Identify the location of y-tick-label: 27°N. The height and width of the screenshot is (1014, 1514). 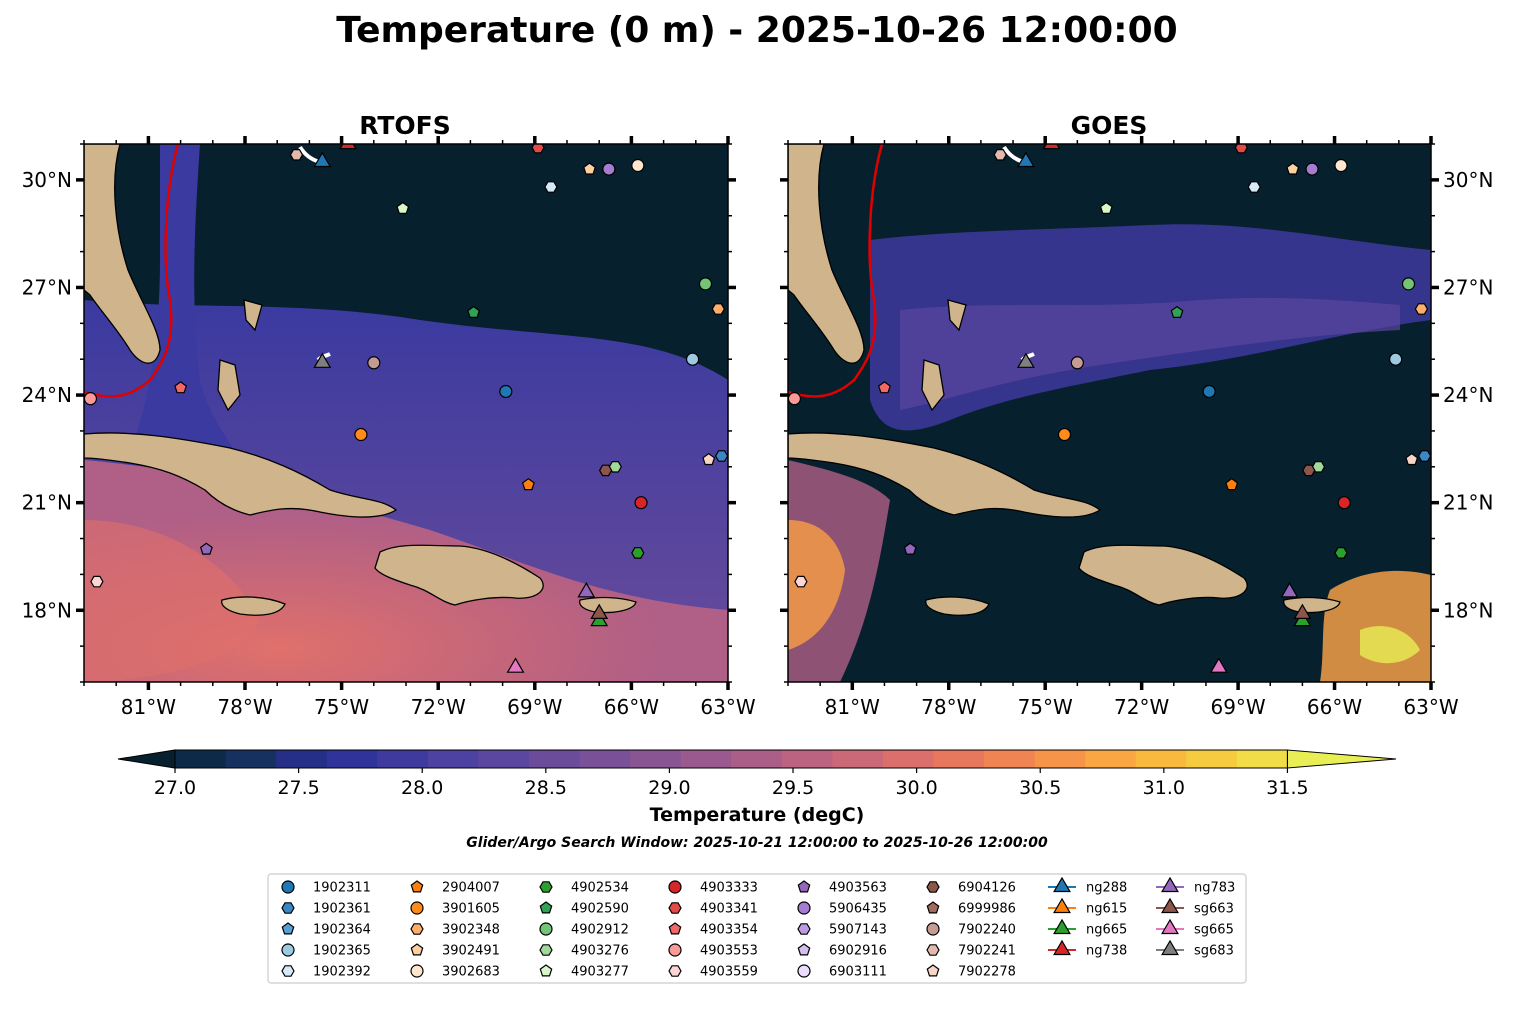
(1468, 287).